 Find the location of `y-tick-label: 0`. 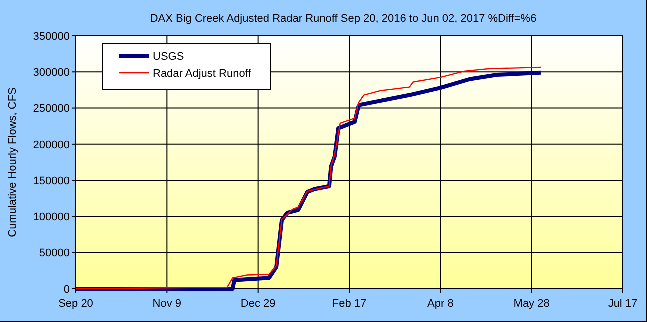

y-tick-label: 0 is located at coordinates (67, 290).